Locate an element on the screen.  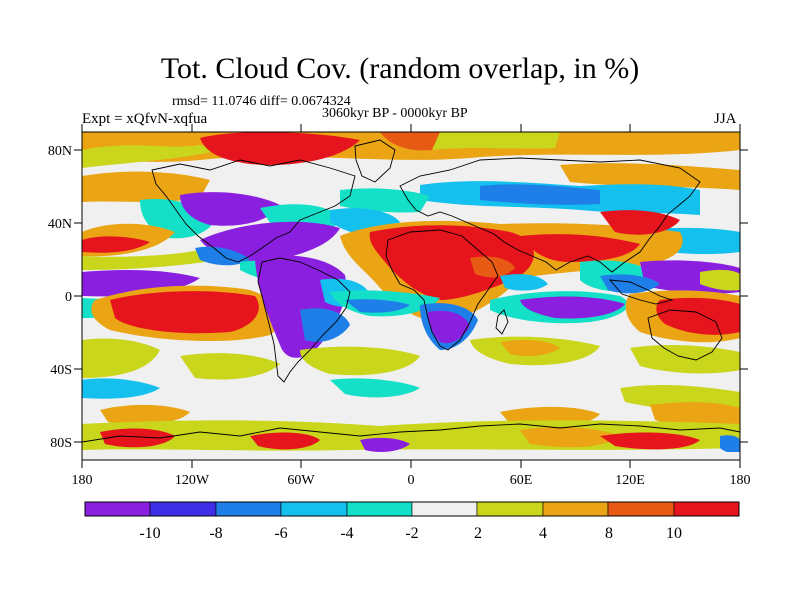
colorbar-label: -10 is located at coordinates (149, 533).